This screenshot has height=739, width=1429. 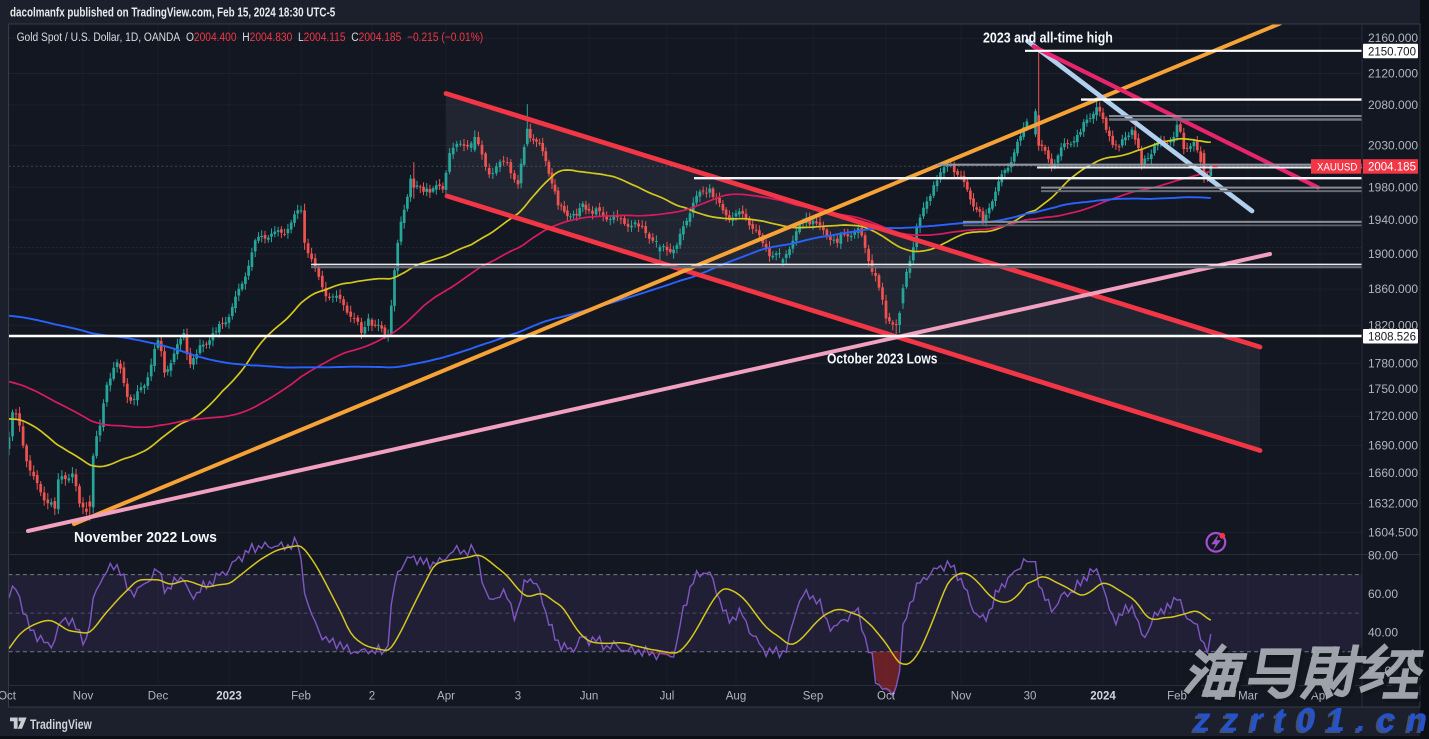 What do you see at coordinates (61, 725) in the screenshot?
I see `svg-text: TradingView` at bounding box center [61, 725].